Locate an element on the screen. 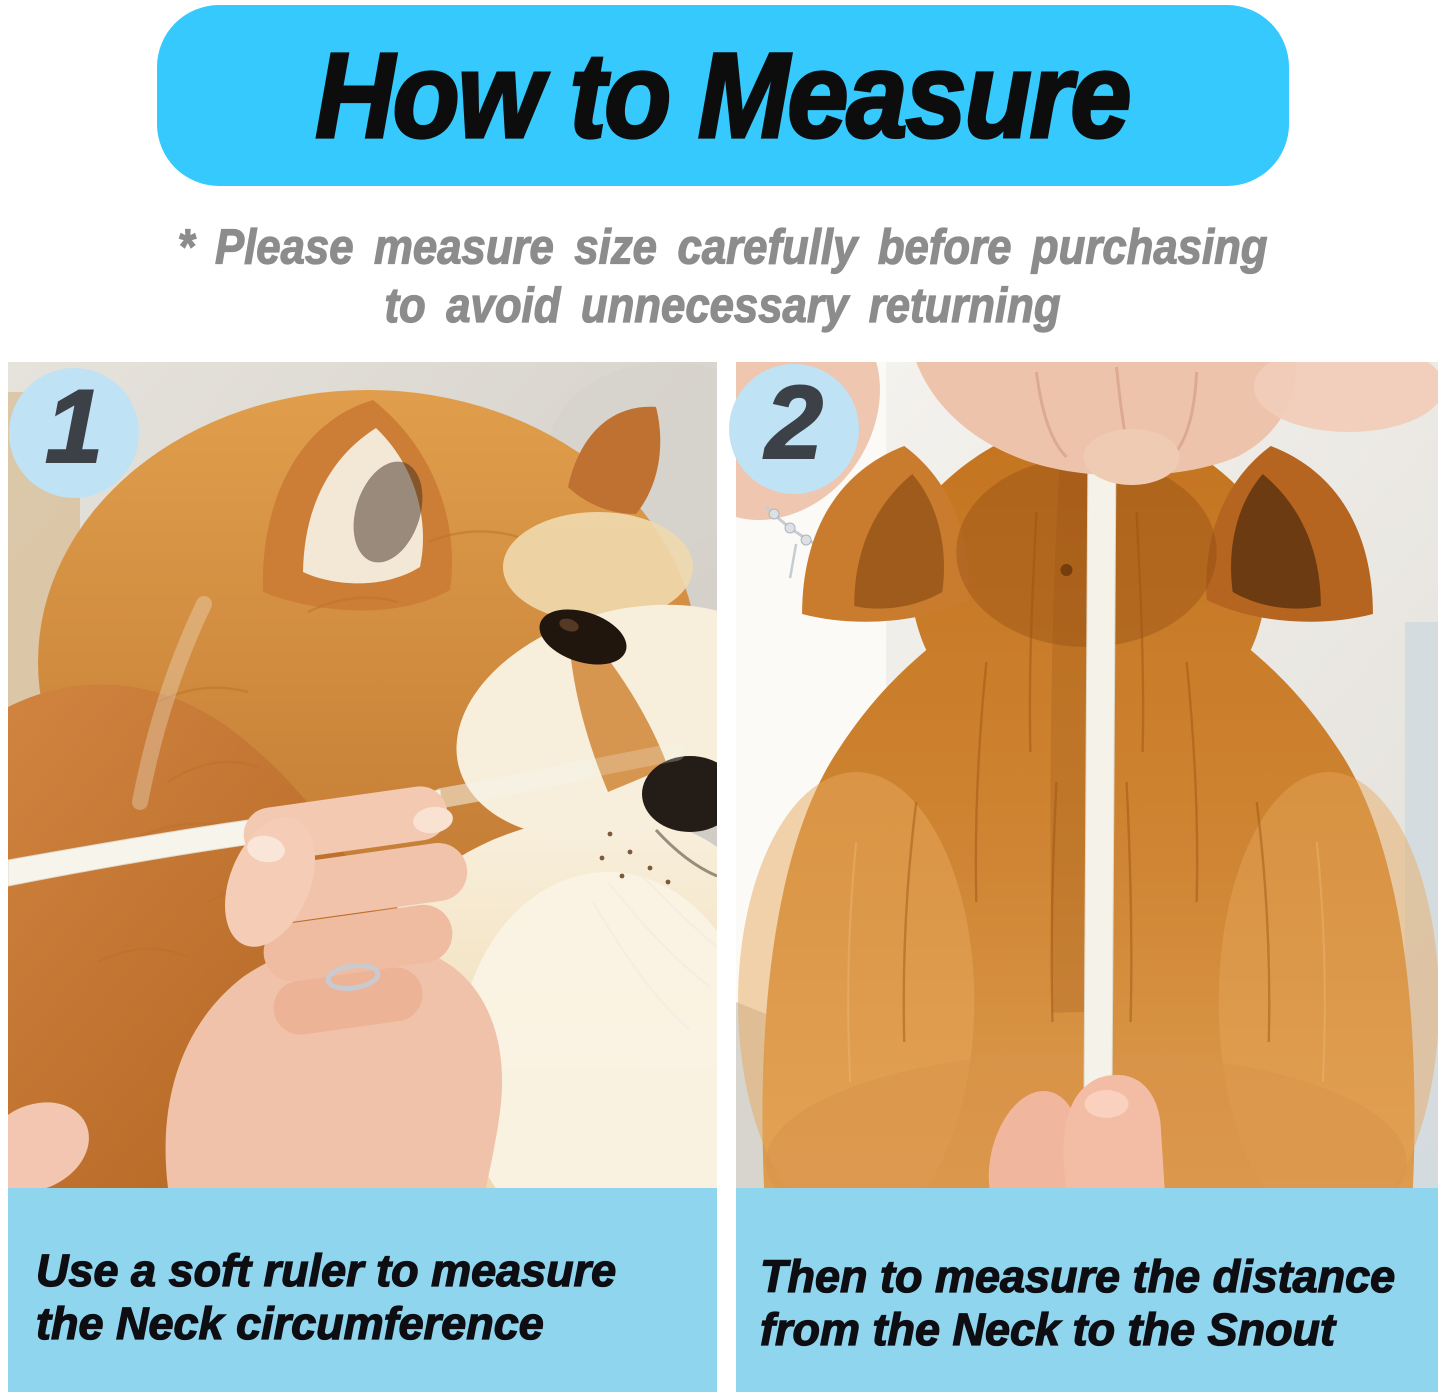 Image resolution: width=1445 pixels, height=1397 pixels. hand-holding-tape-bottom is located at coordinates (1076, 1131).